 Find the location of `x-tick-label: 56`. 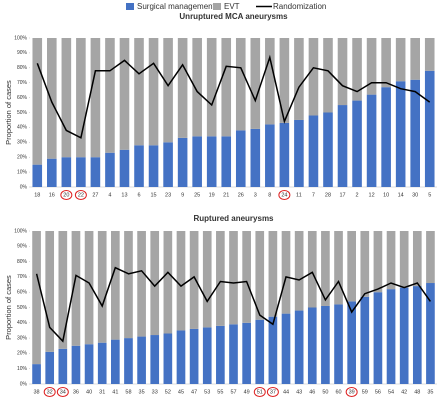

x-tick-label: 56 is located at coordinates (378, 392).